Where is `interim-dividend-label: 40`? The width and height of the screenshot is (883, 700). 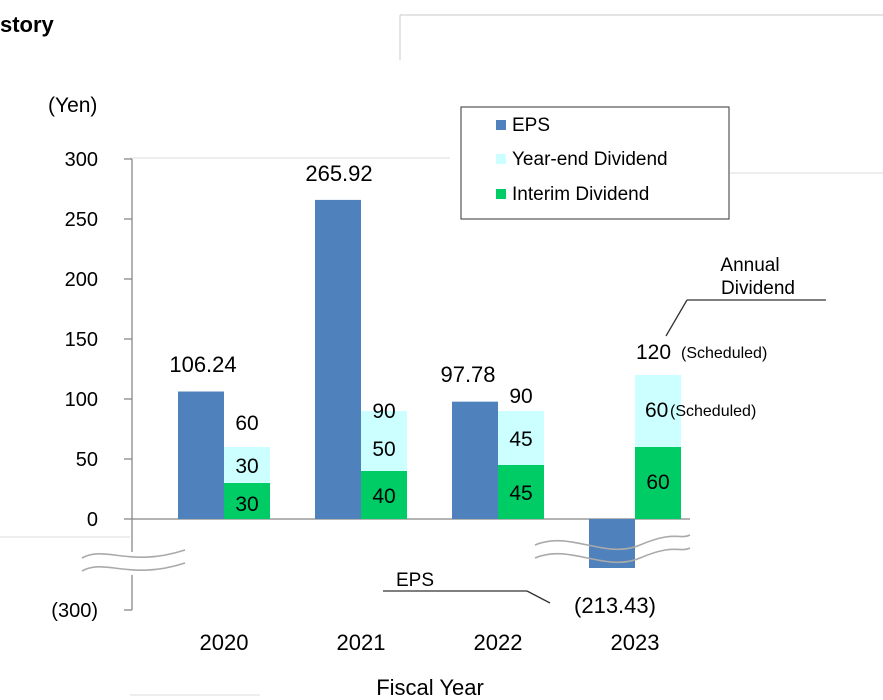
interim-dividend-label: 40 is located at coordinates (383, 496).